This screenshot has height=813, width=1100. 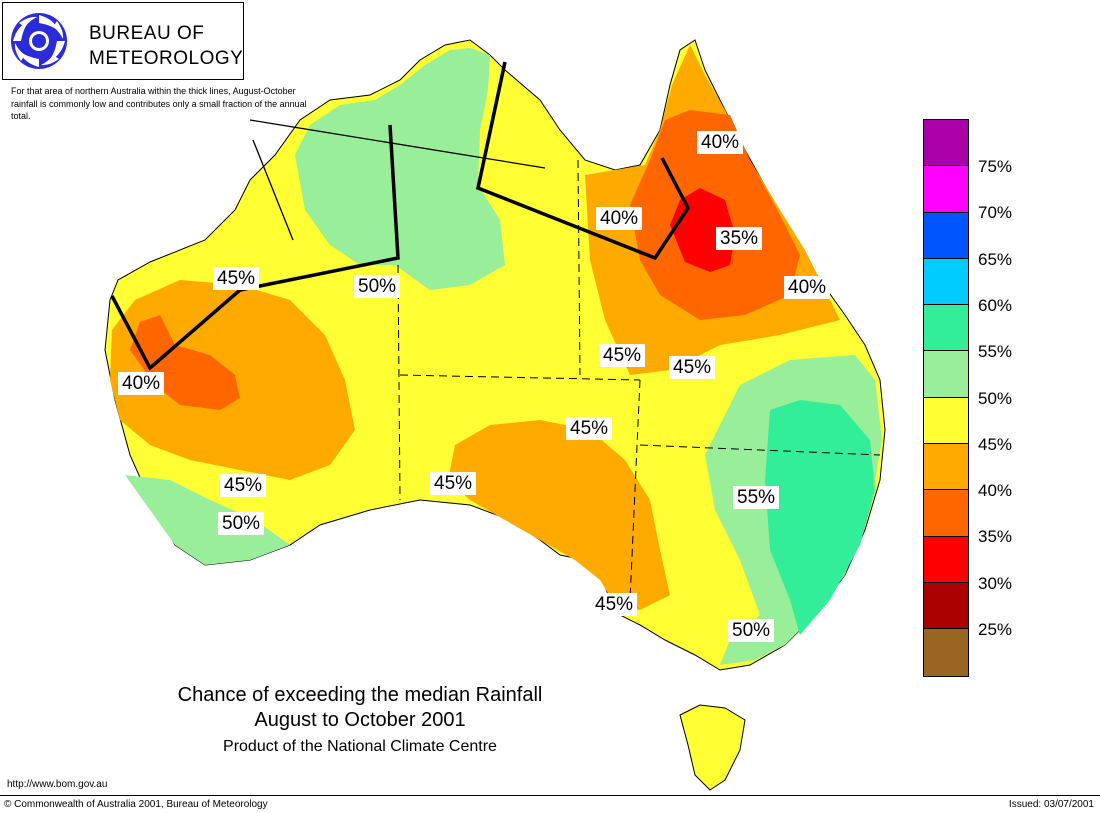 What do you see at coordinates (207, 520) in the screenshot?
I see `zone-50-southwest` at bounding box center [207, 520].